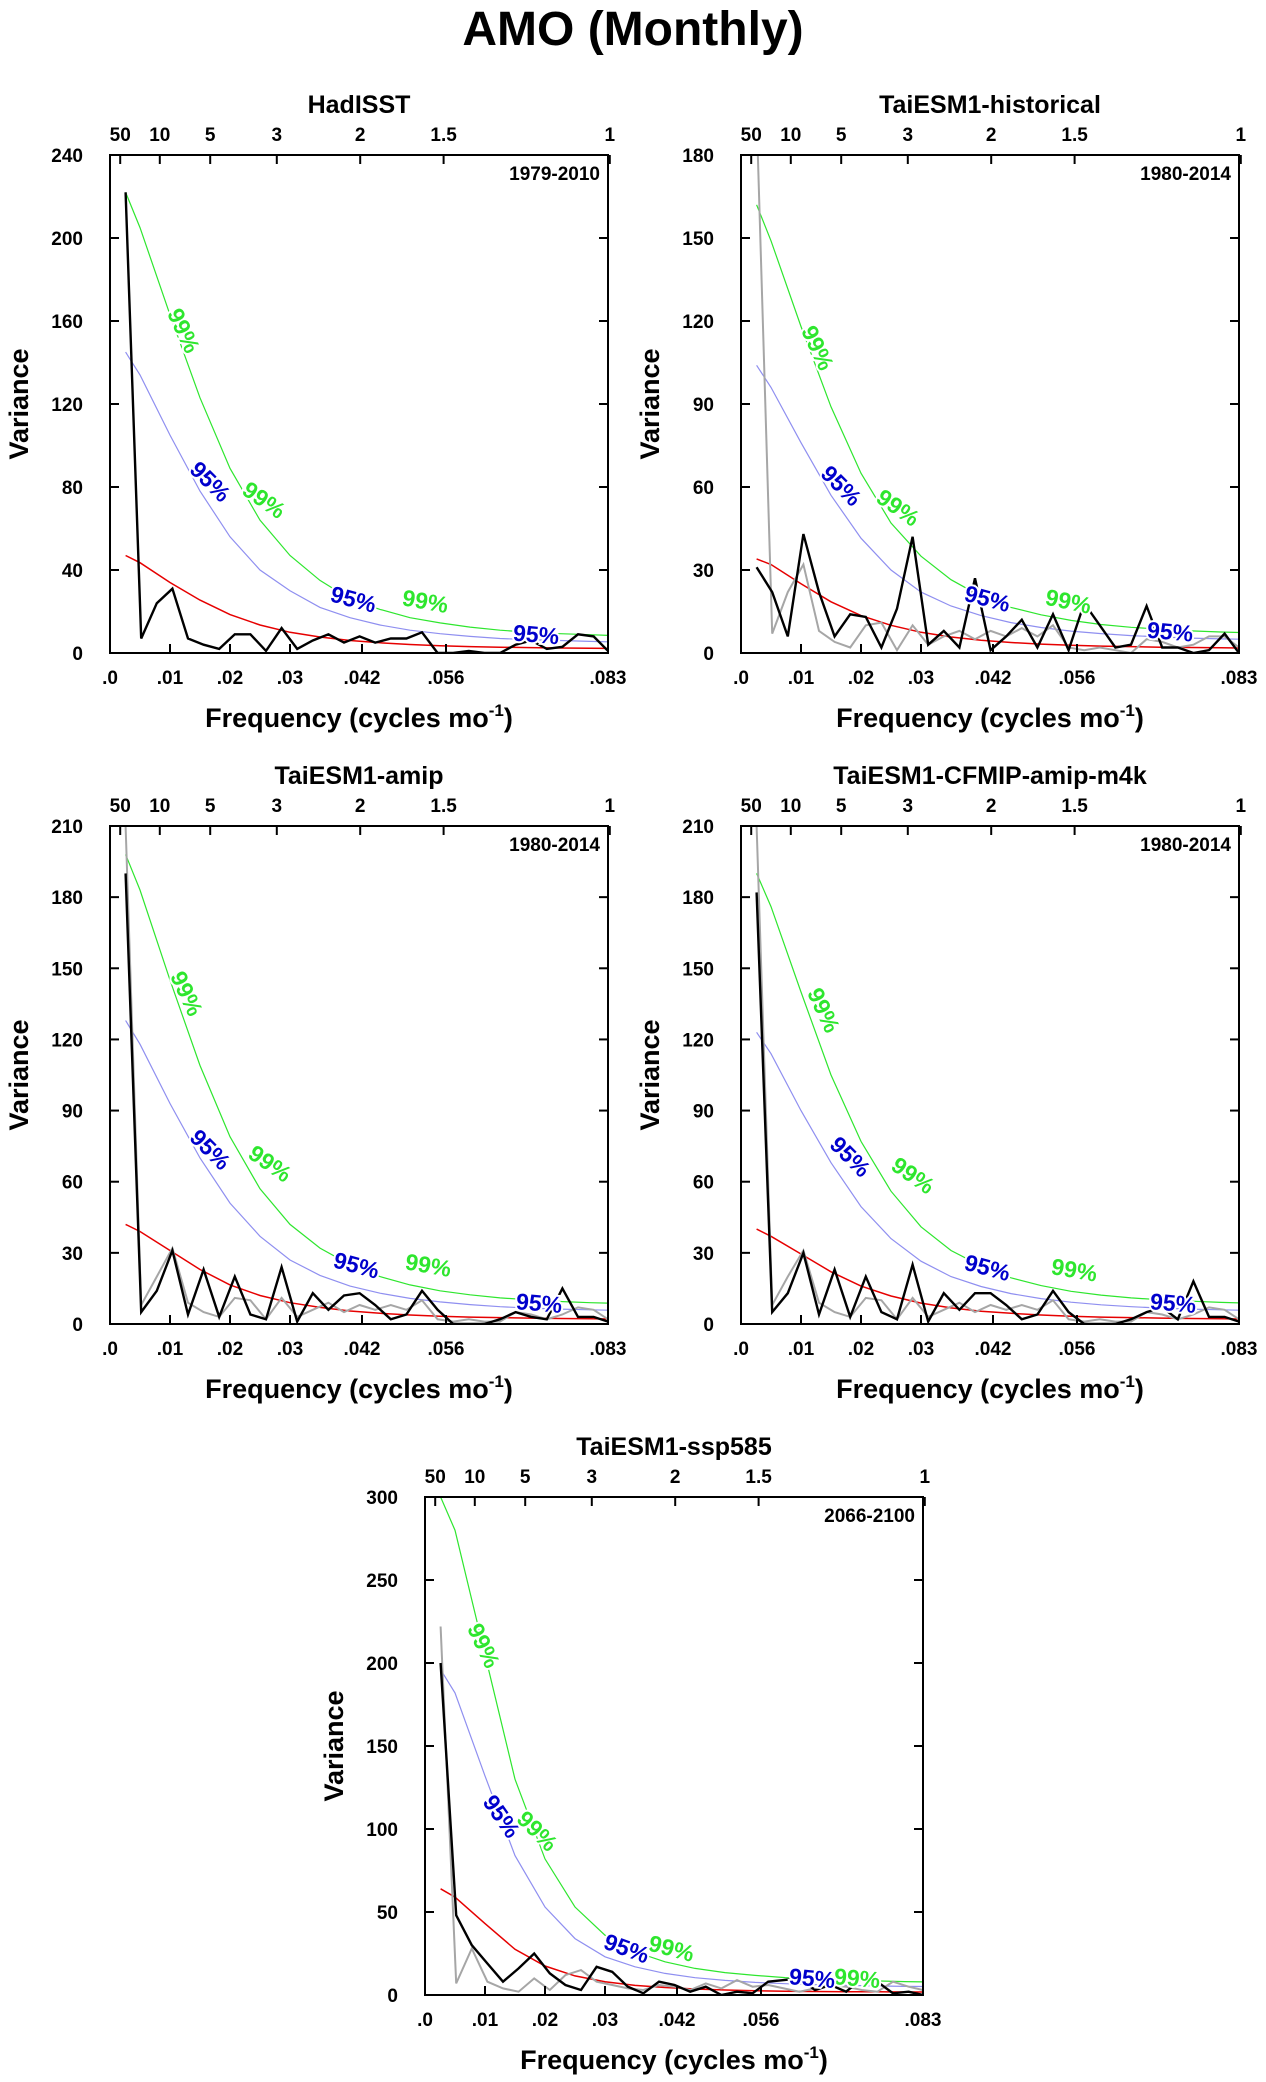 This screenshot has width=1266, height=2082. What do you see at coordinates (382, 1830) in the screenshot?
I see `y-tick-label: 100` at bounding box center [382, 1830].